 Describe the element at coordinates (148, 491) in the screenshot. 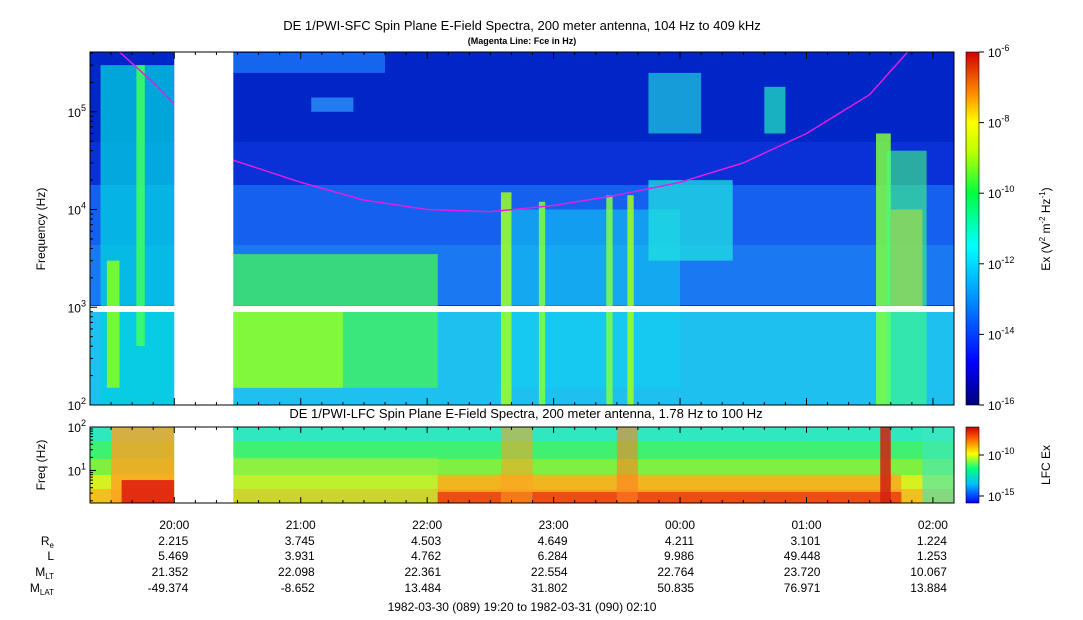

I see `low-feature-early-core` at that location.